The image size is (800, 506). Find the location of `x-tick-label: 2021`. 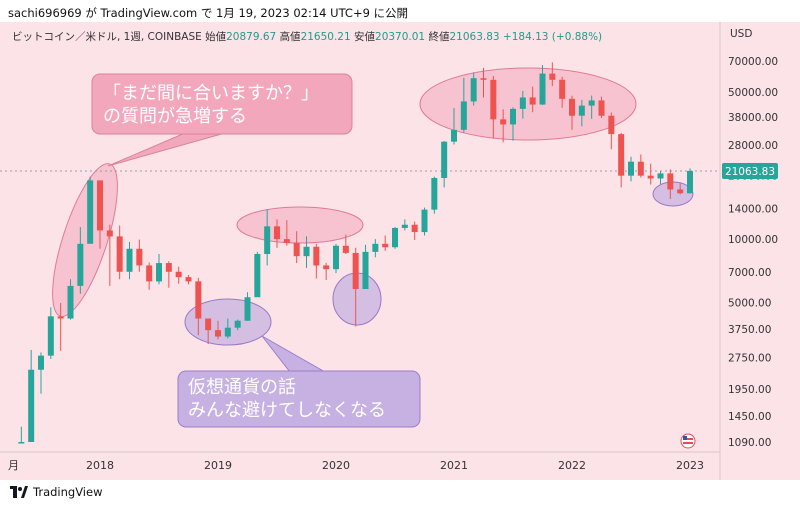

x-tick-label: 2021 is located at coordinates (454, 465).